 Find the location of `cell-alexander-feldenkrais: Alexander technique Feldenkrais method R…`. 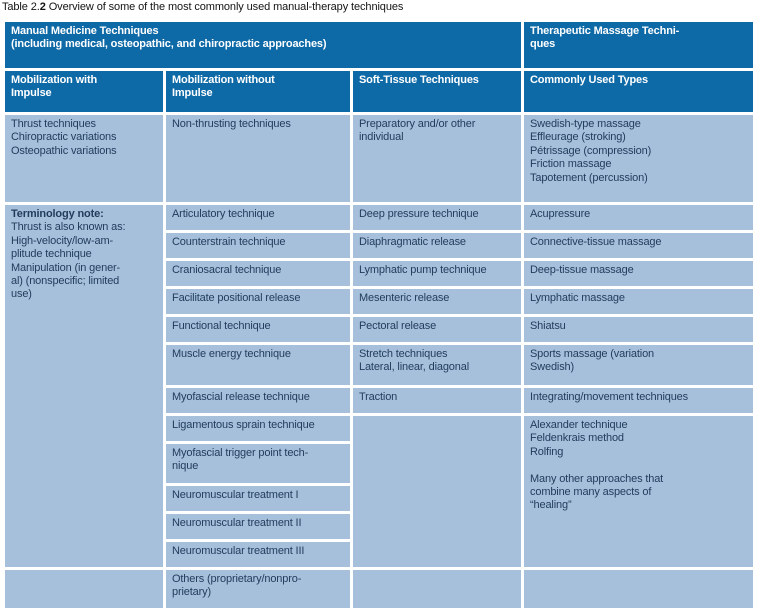

cell-alexander-feldenkrais: Alexander technique Feldenkrais method R… is located at coordinates (638, 491).